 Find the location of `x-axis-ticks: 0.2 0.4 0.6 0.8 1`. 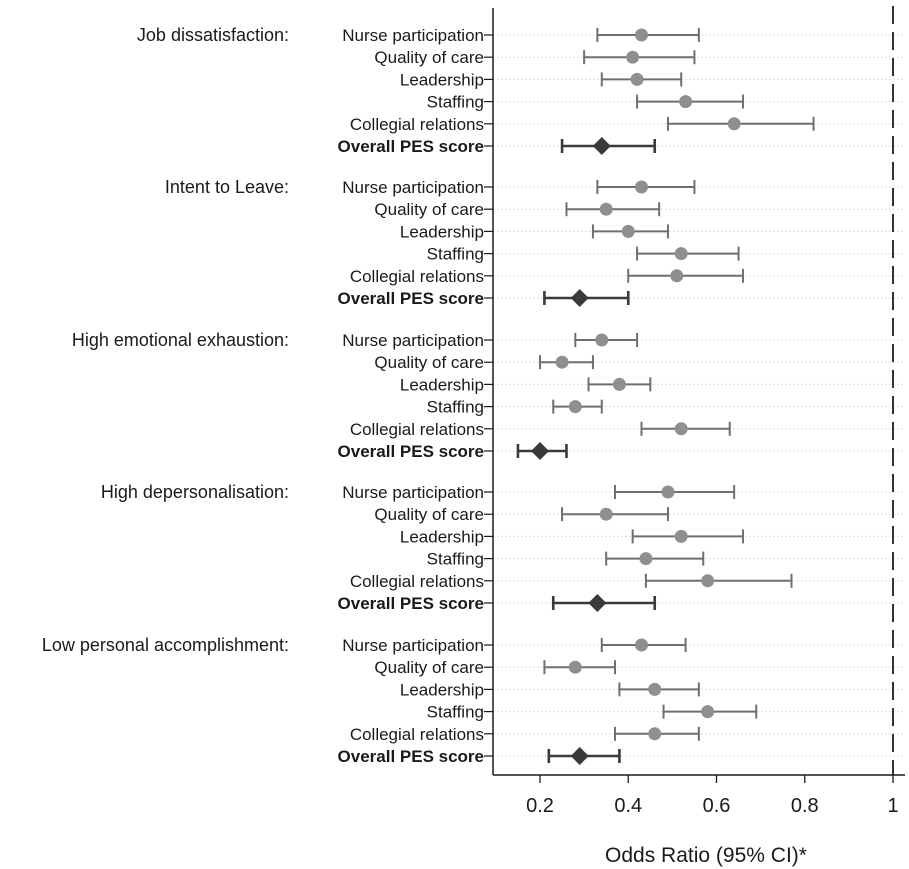

x-axis-ticks: 0.2 0.4 0.6 0.8 1 is located at coordinates (712, 796).